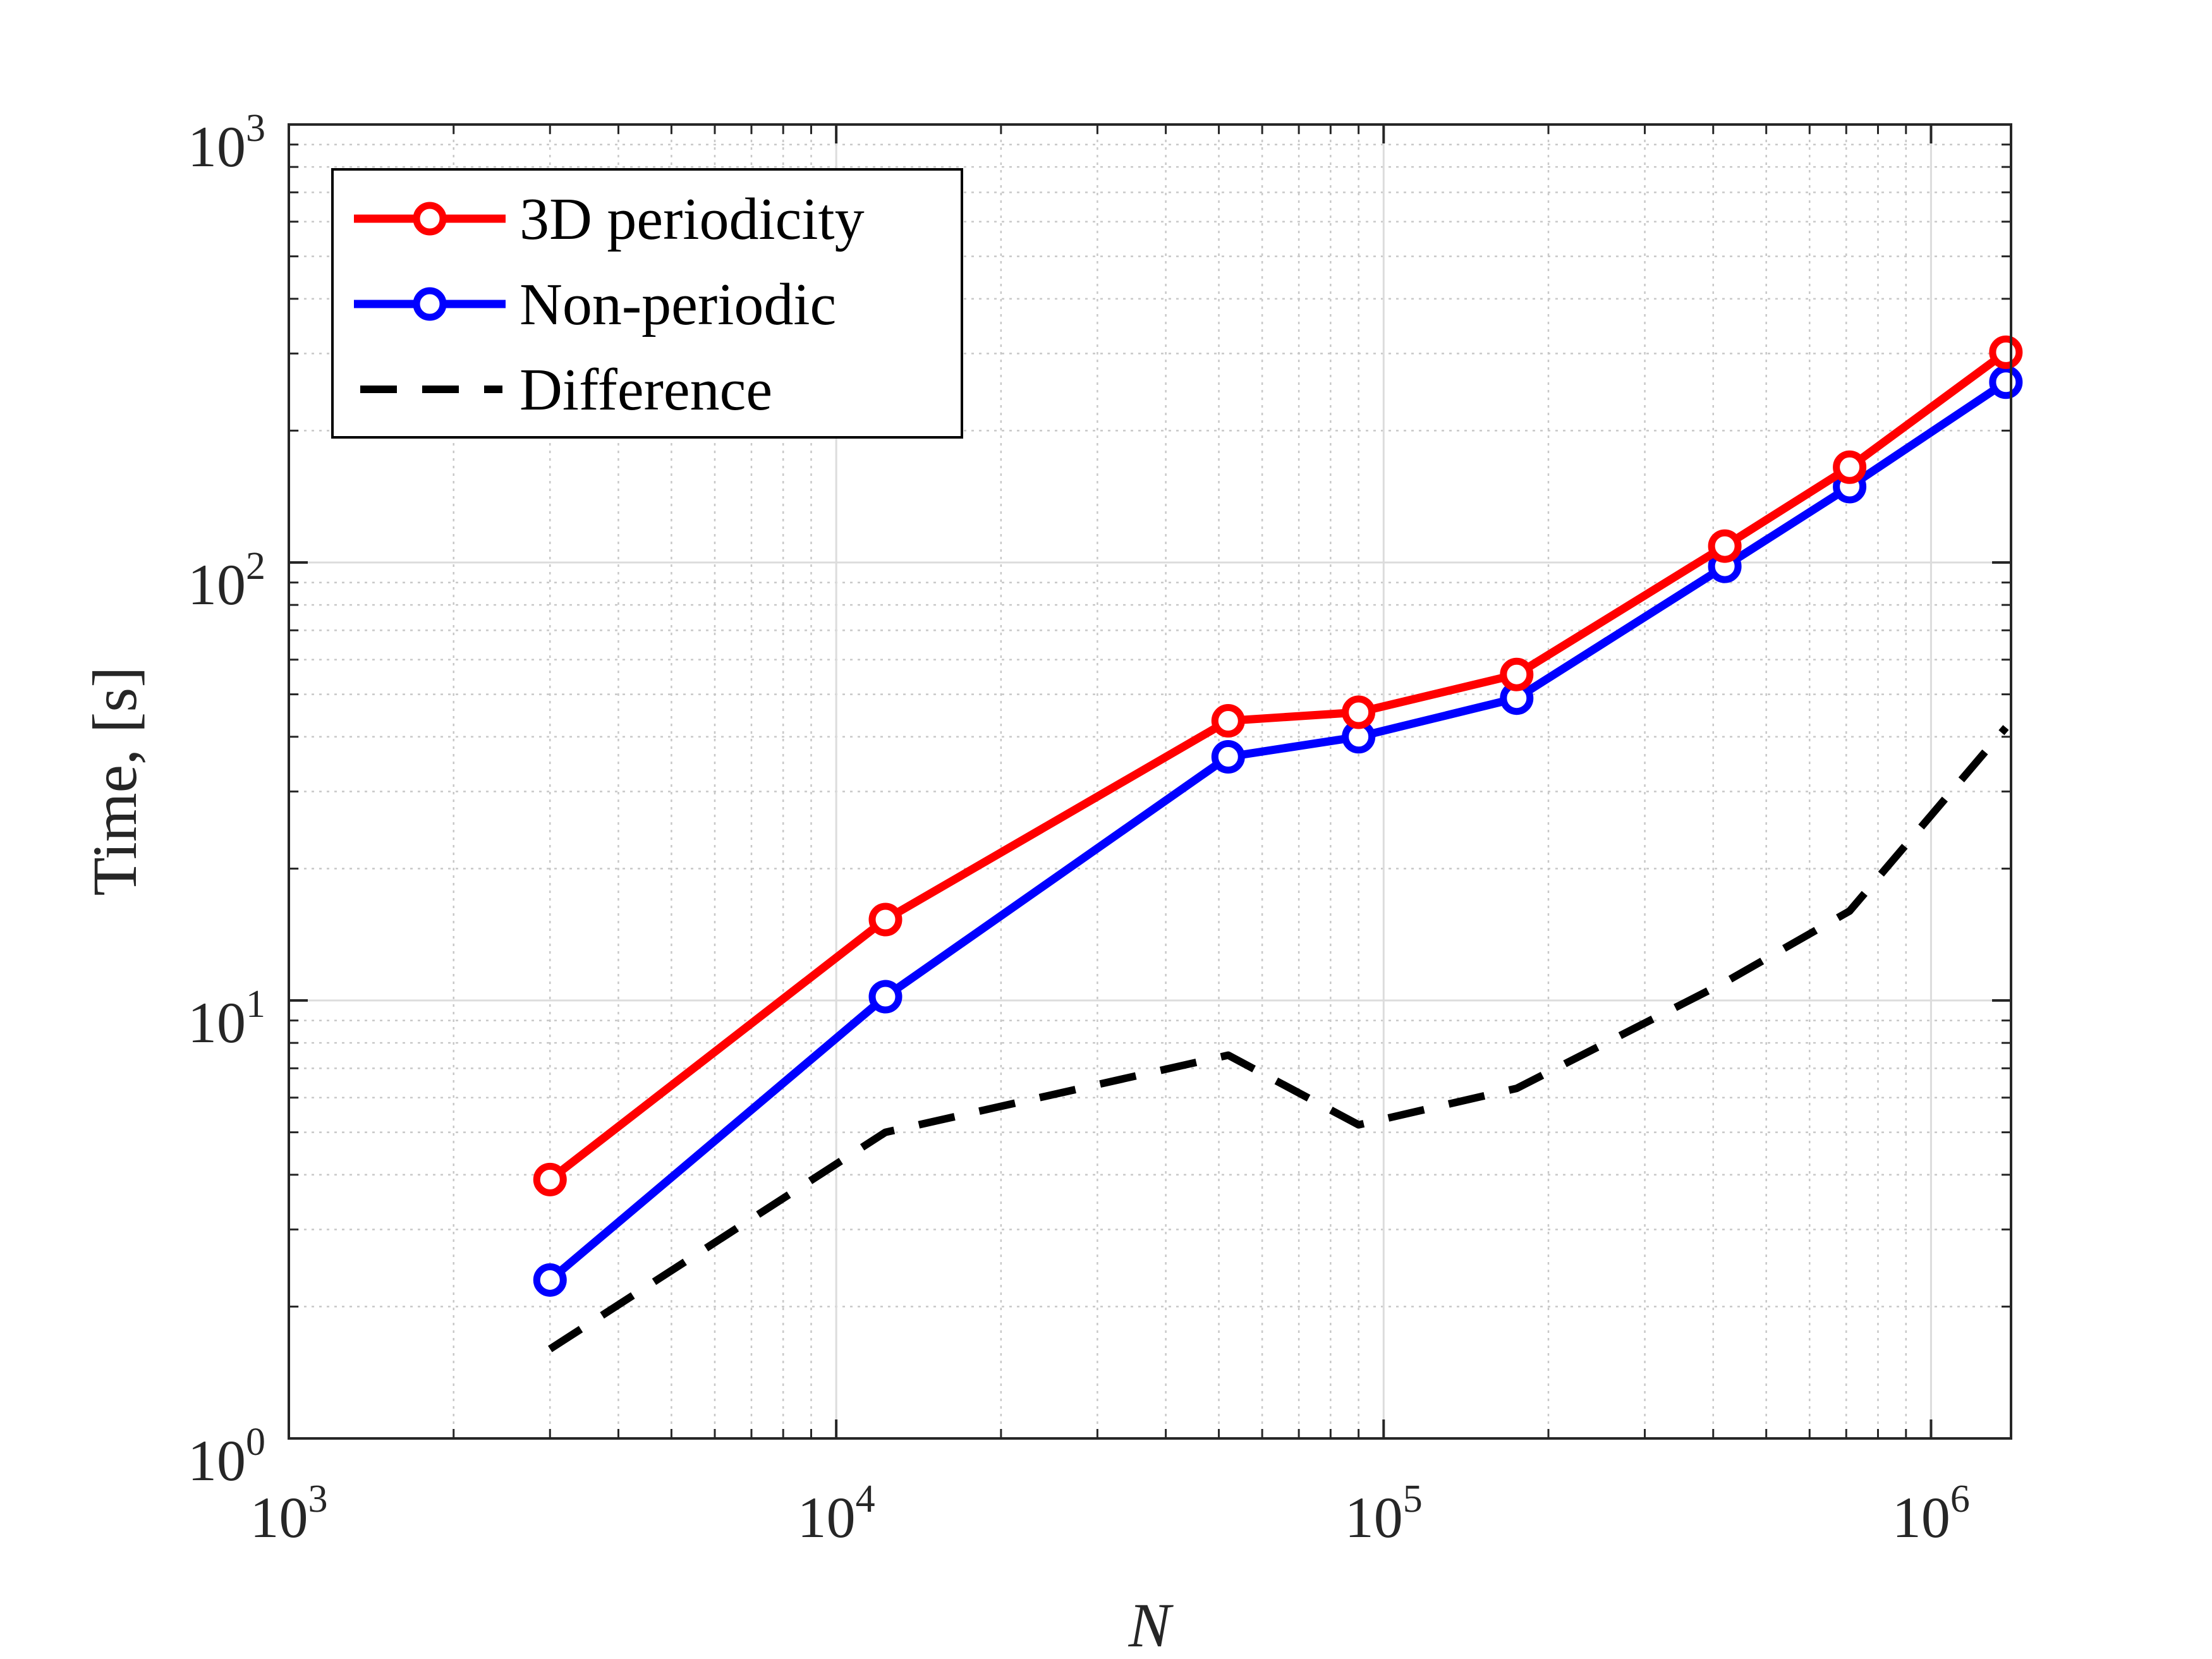 Image resolution: width=2212 pixels, height=1659 pixels. Describe the element at coordinates (430, 219) in the screenshot. I see `legend-marker-3d-periodicity` at that location.